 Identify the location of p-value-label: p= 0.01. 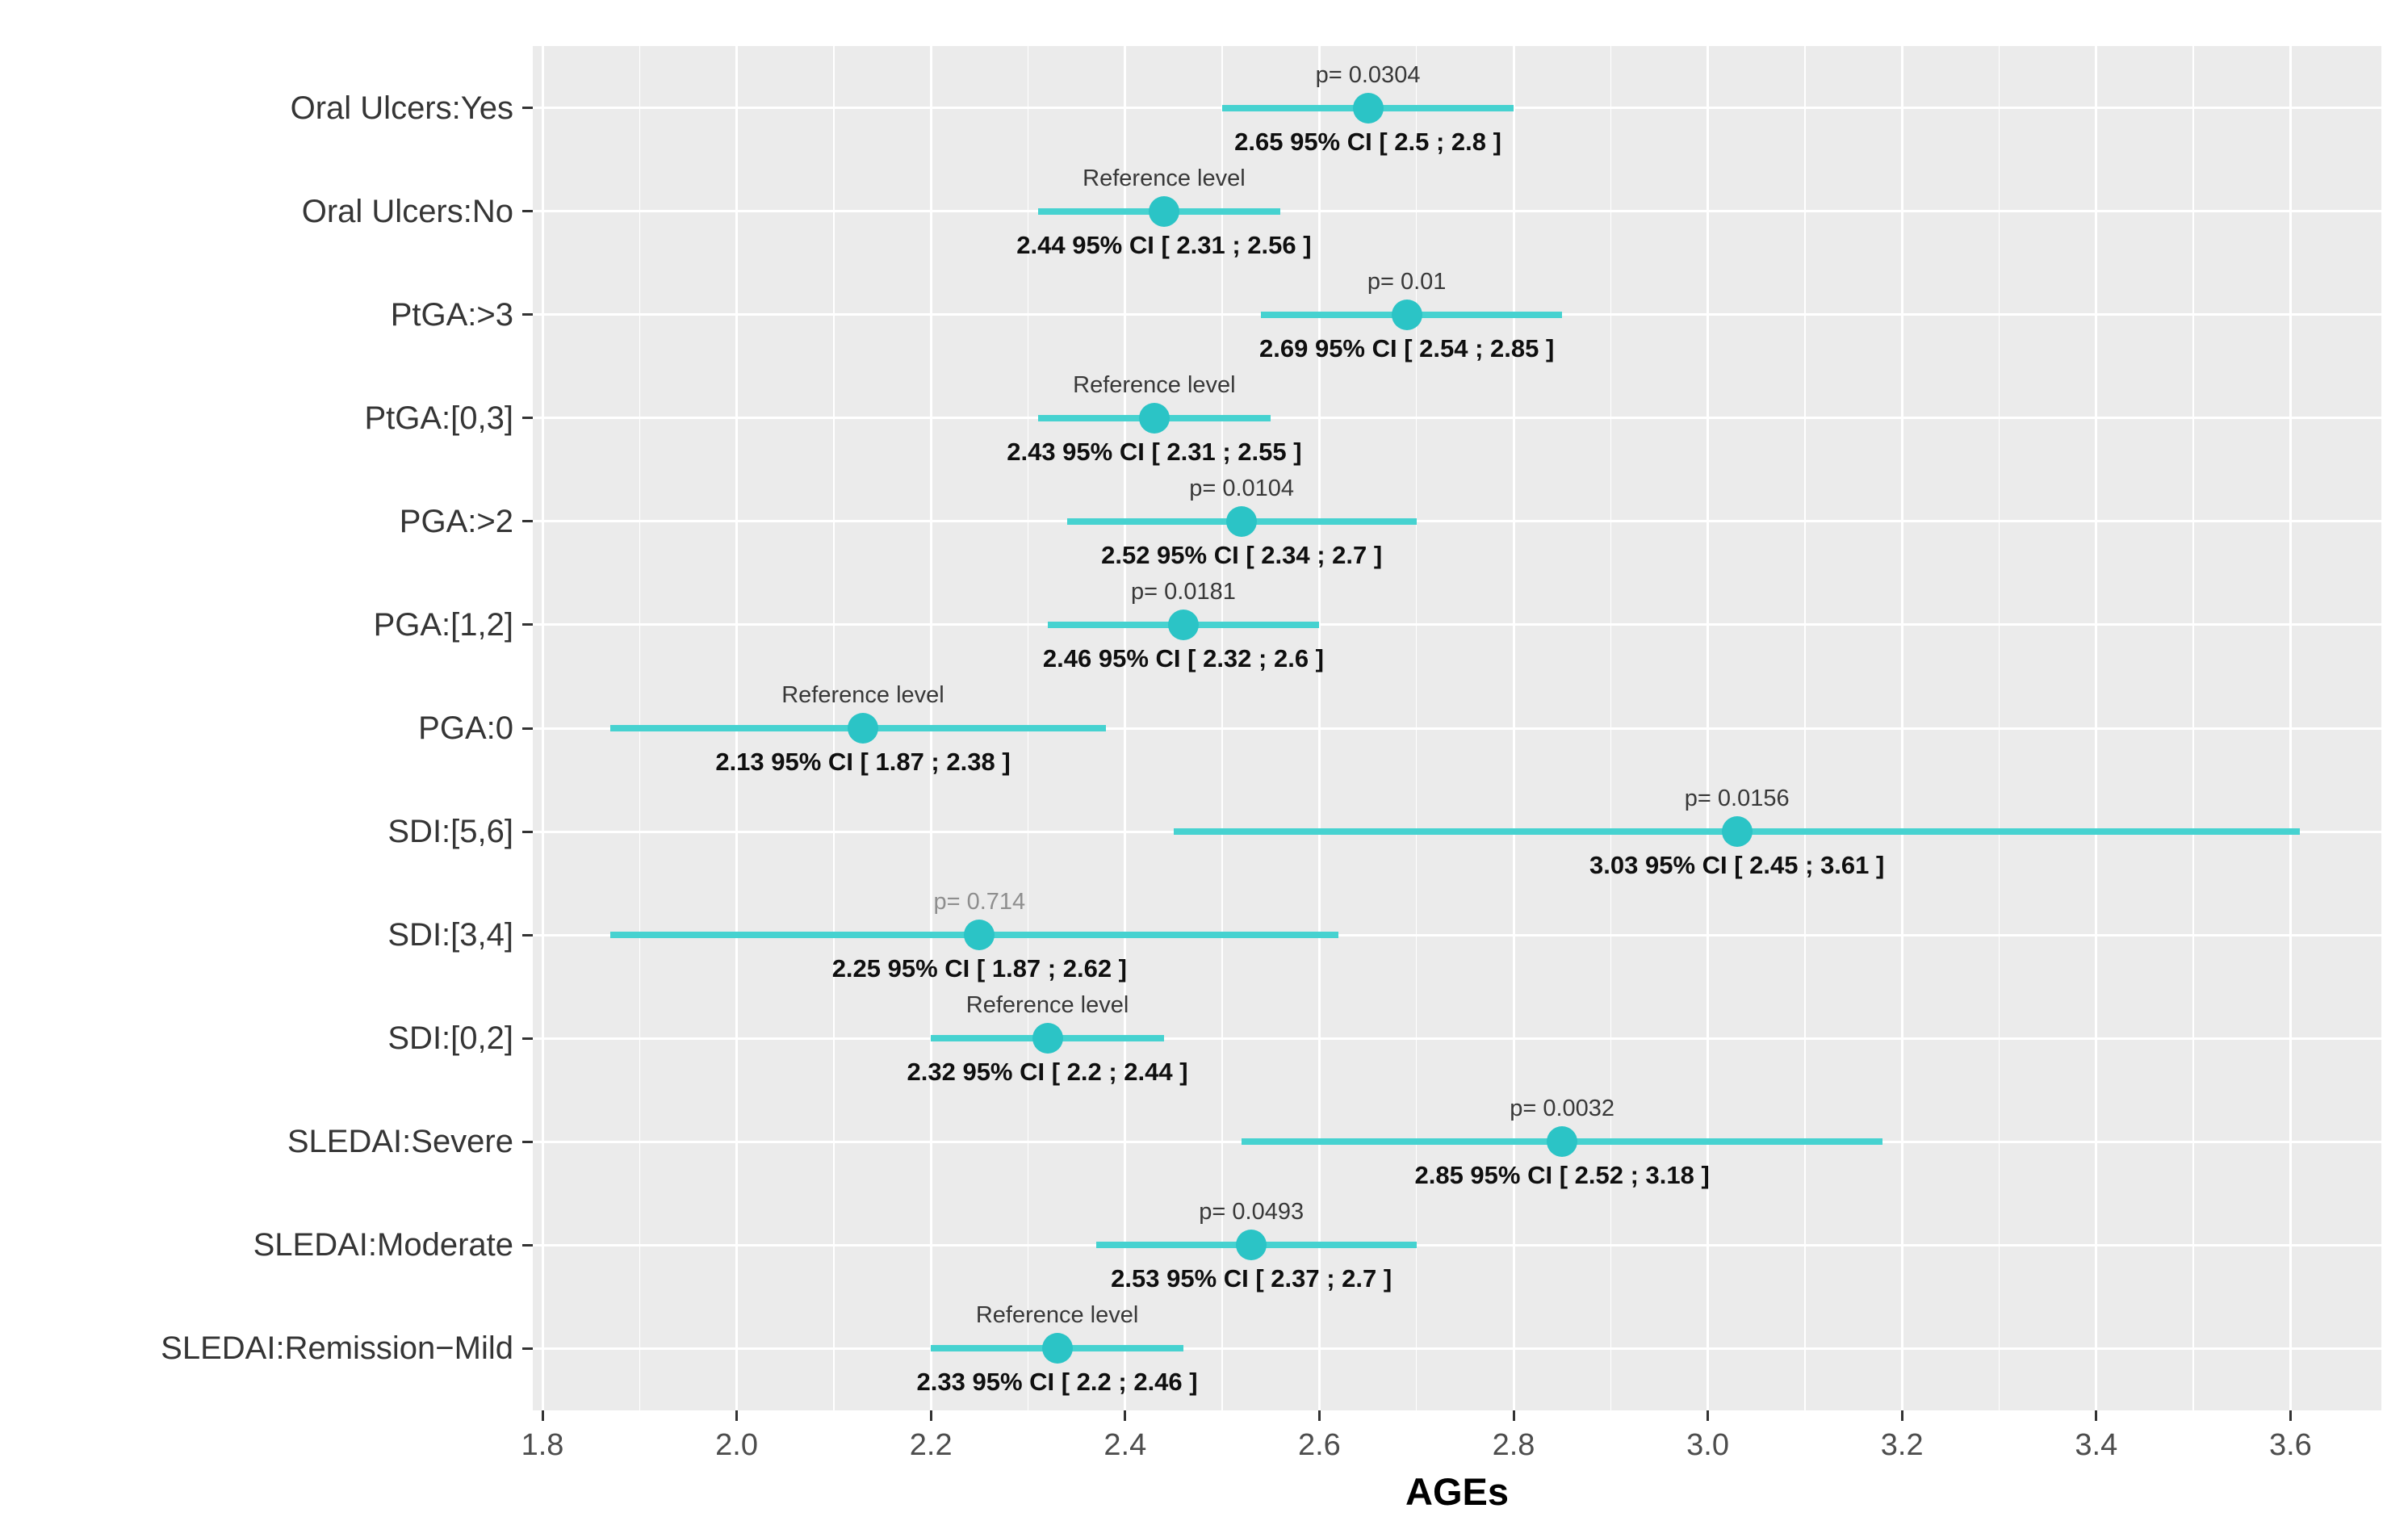
(1407, 281).